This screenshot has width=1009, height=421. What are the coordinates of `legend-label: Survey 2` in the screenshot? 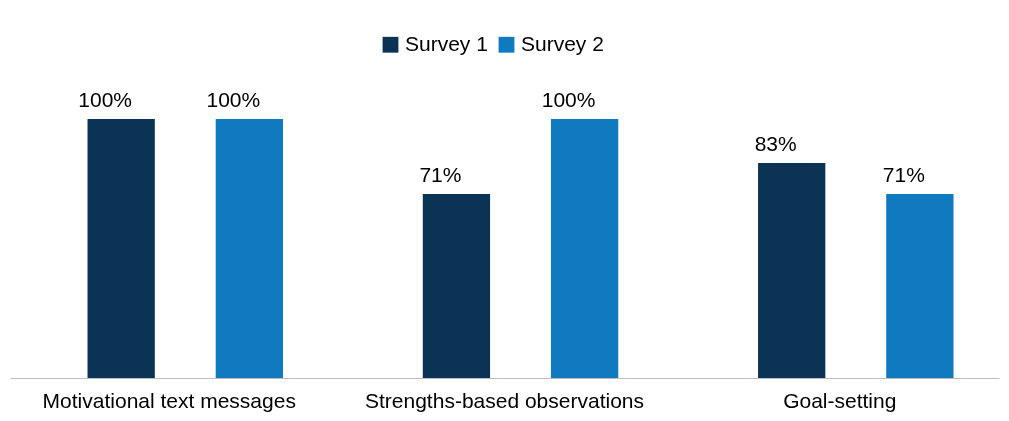 It's located at (562, 43).